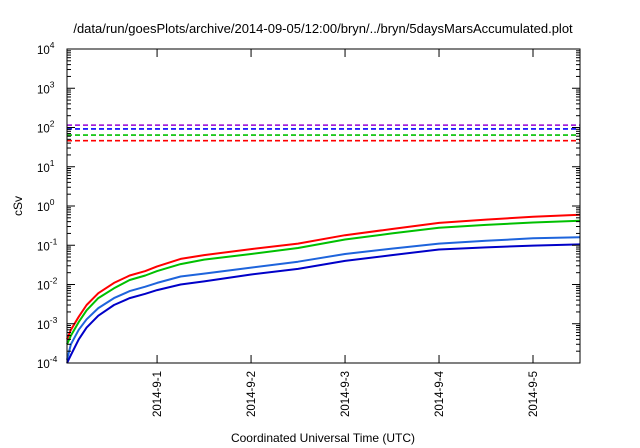 This screenshot has width=640, height=448. Describe the element at coordinates (47, 284) in the screenshot. I see `y-tick-label: 10⁻²` at that location.